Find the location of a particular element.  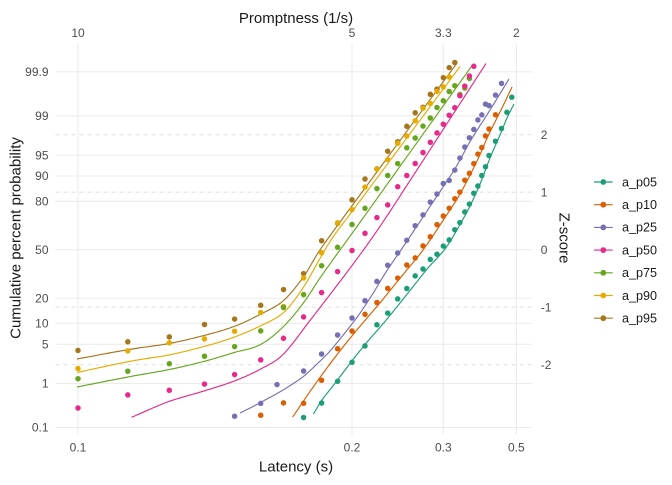

svg-text: a_p75 is located at coordinates (639, 273).